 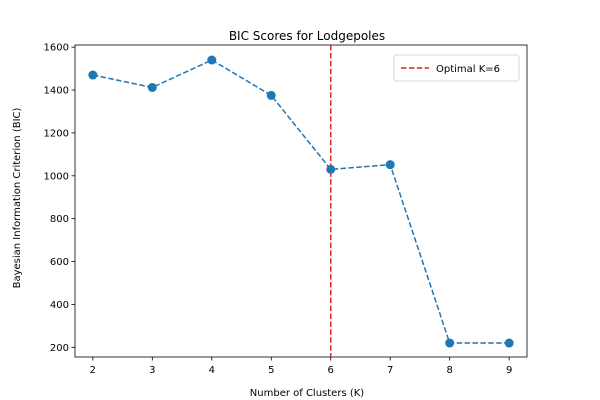 I want to click on y-tick-label: 1200, so click(x=56, y=133).